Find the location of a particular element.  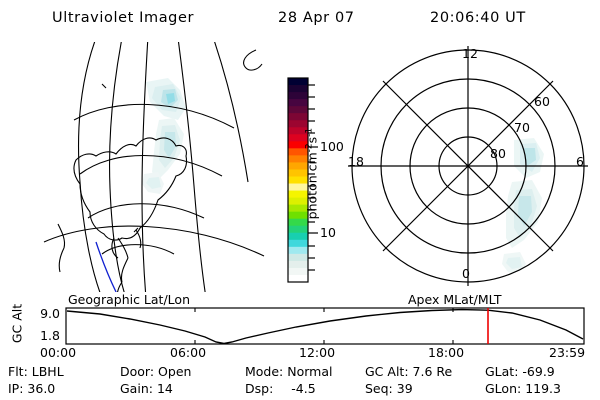

status-door-value: Open is located at coordinates (175, 371).